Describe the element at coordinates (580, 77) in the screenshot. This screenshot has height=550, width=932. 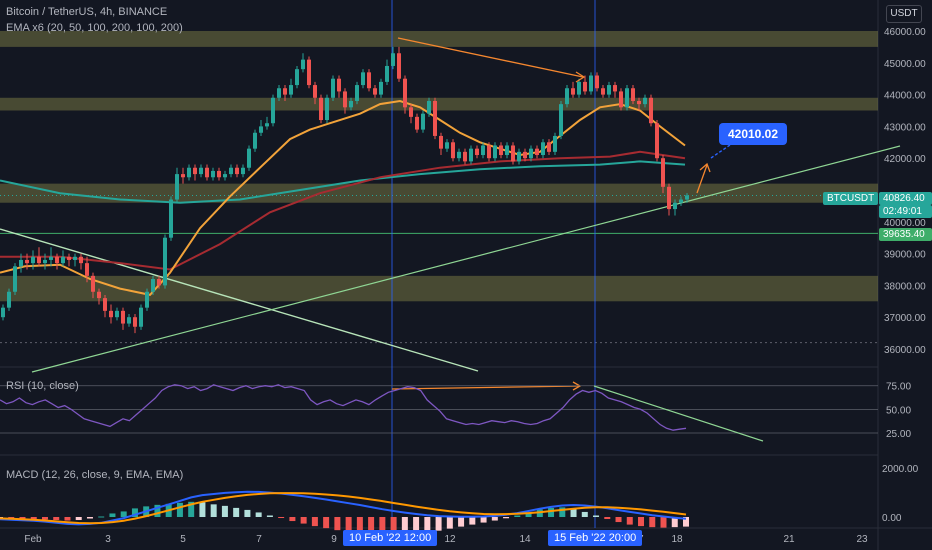
I see `arrowhead` at that location.